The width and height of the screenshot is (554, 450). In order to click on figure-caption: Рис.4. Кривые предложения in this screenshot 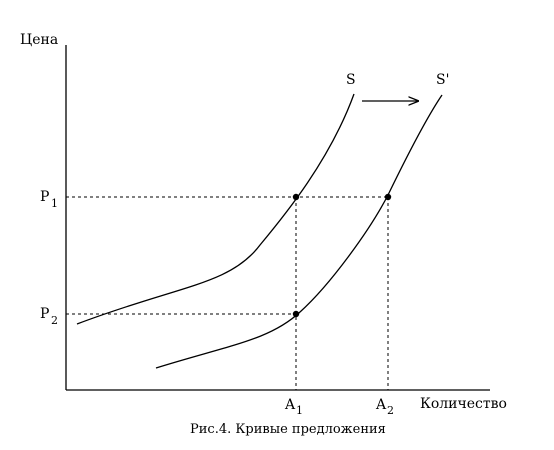, I will do `click(288, 429)`.